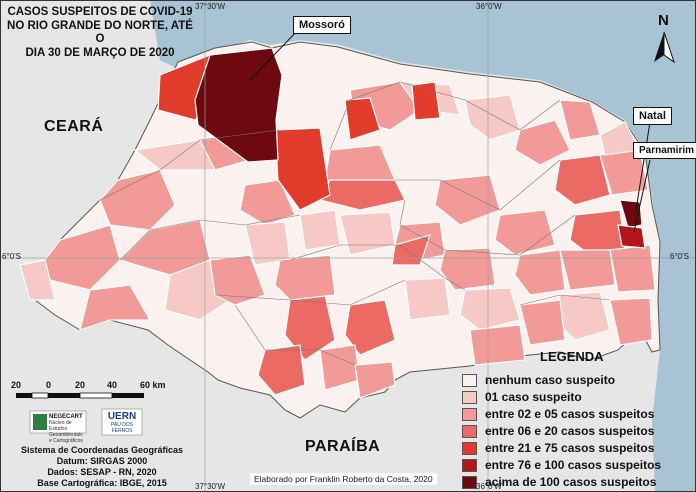  What do you see at coordinates (652, 116) in the screenshot?
I see `callout-natal: Natal` at bounding box center [652, 116].